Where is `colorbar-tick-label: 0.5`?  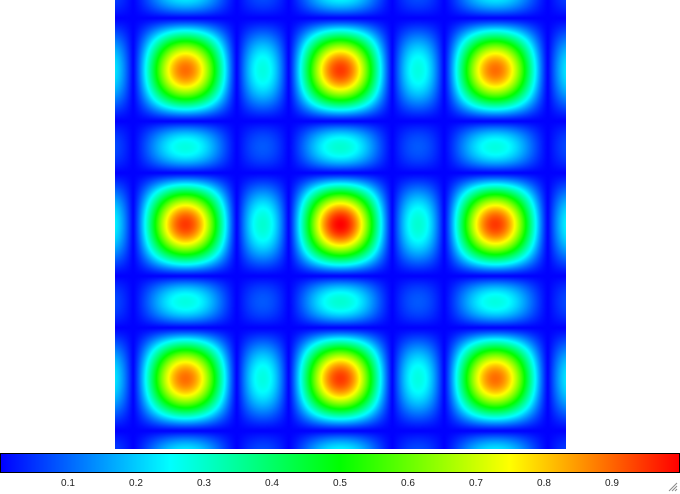
colorbar-tick-label: 0.5 is located at coordinates (340, 483).